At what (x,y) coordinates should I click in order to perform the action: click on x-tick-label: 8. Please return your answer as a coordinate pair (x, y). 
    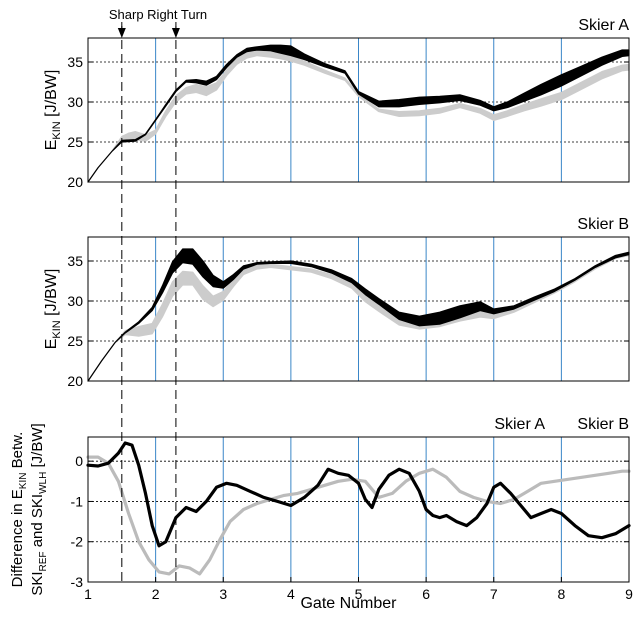
    Looking at the image, I should click on (561, 594).